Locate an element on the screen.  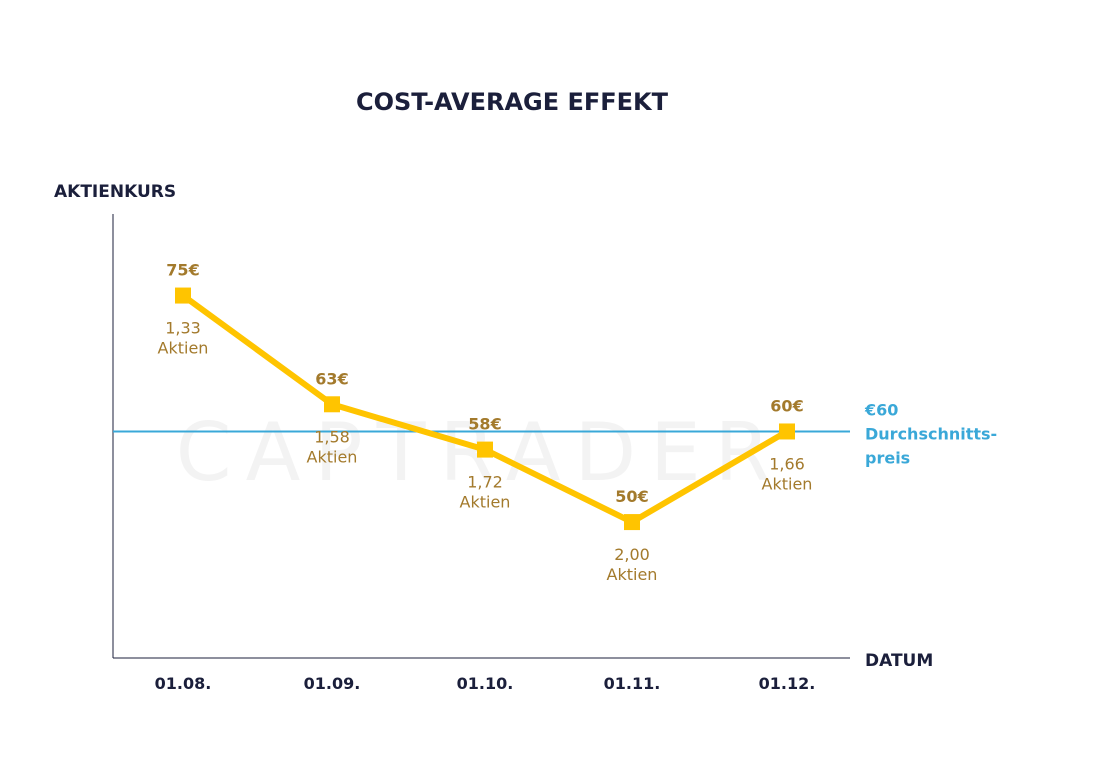
watermark: CAPTRADER is located at coordinates (480, 452).